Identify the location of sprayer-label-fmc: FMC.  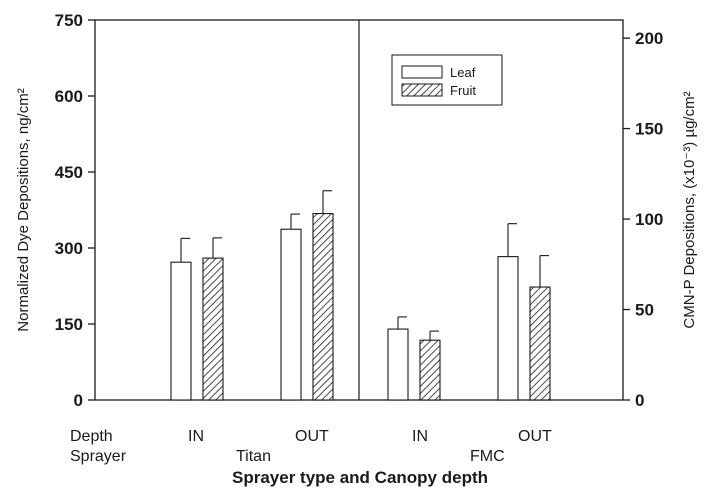
(487, 456).